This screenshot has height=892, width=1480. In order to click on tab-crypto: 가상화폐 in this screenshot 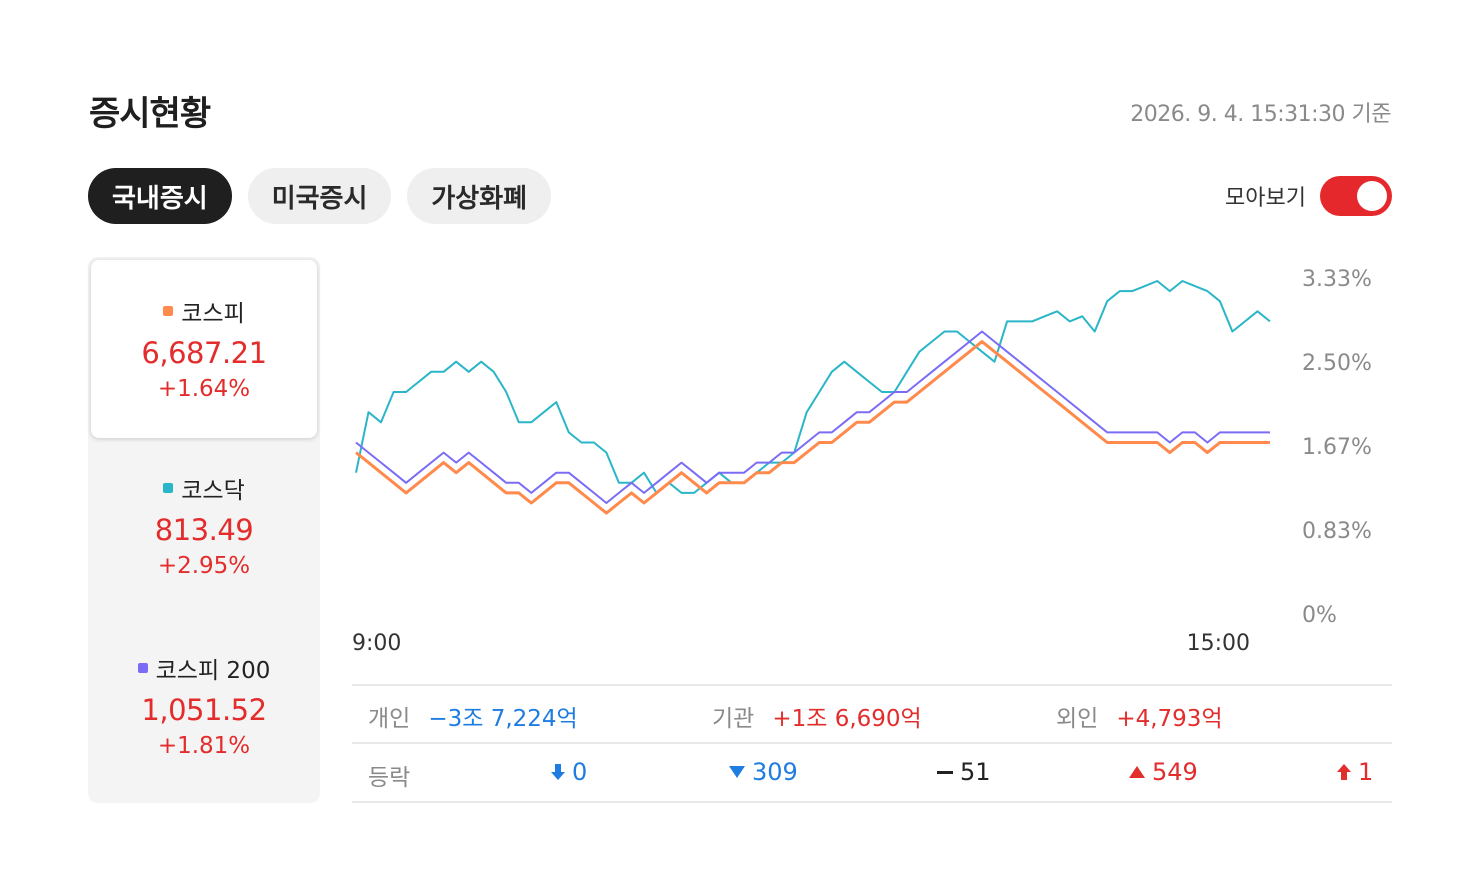, I will do `click(479, 196)`.